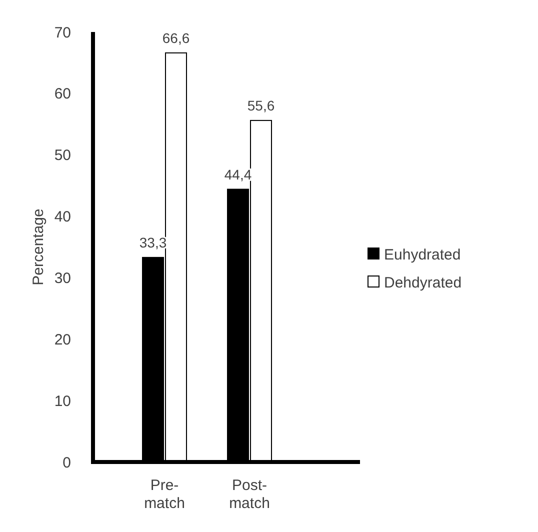  What do you see at coordinates (422, 255) in the screenshot?
I see `legend-label: Euhydrated` at bounding box center [422, 255].